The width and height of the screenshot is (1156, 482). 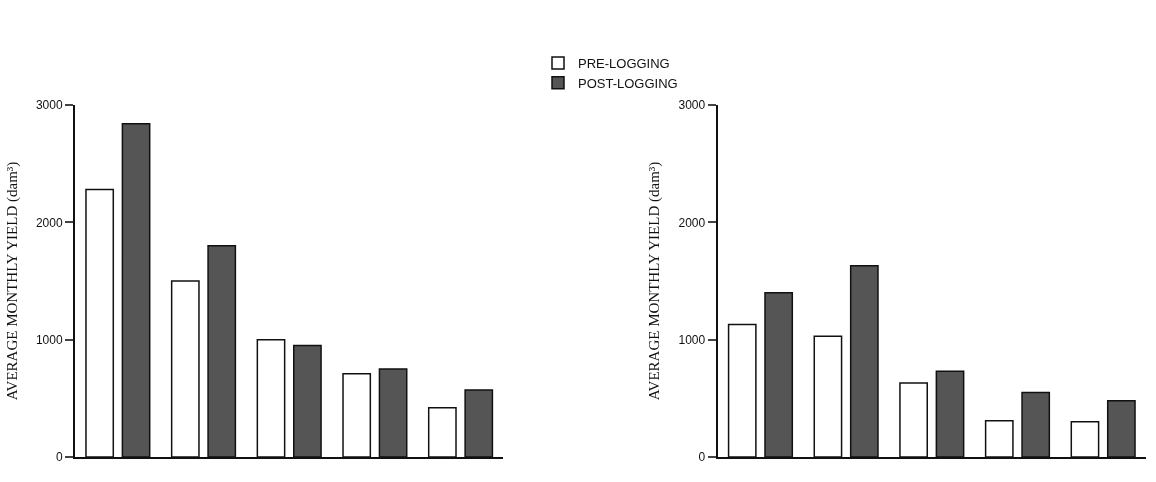 I want to click on legend-label: PRE-LOGGING, so click(x=624, y=63).